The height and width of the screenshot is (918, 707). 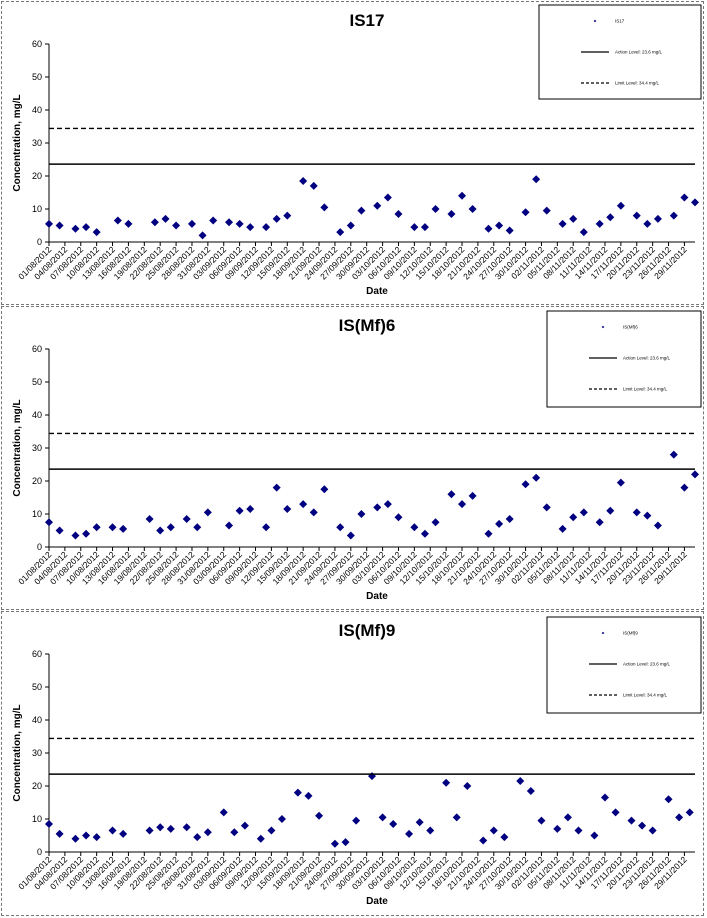 What do you see at coordinates (37, 110) in the screenshot?
I see `y-tick-label: 40` at bounding box center [37, 110].